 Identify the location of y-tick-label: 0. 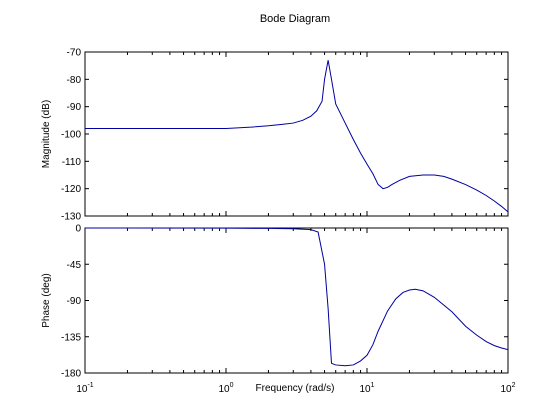
(78, 229).